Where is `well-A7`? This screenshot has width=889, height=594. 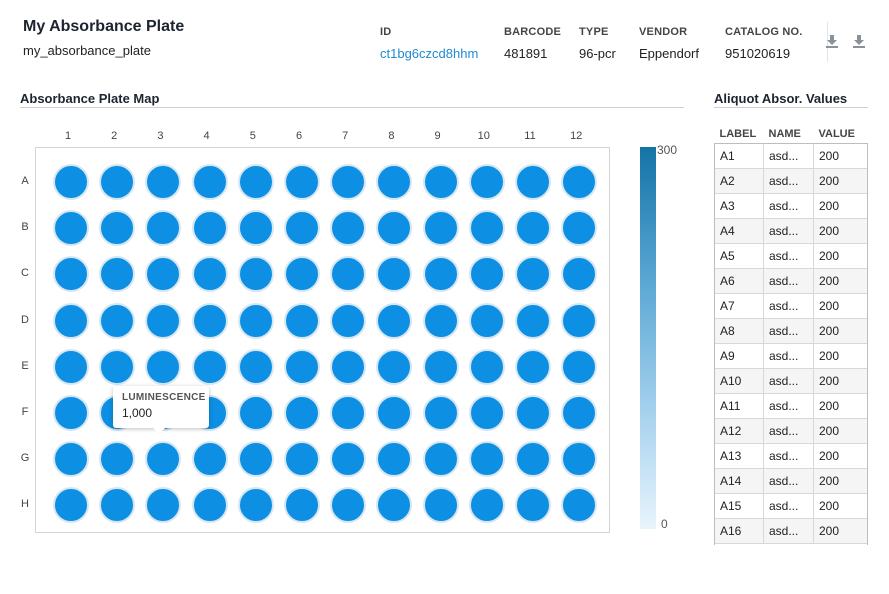 well-A7 is located at coordinates (348, 182).